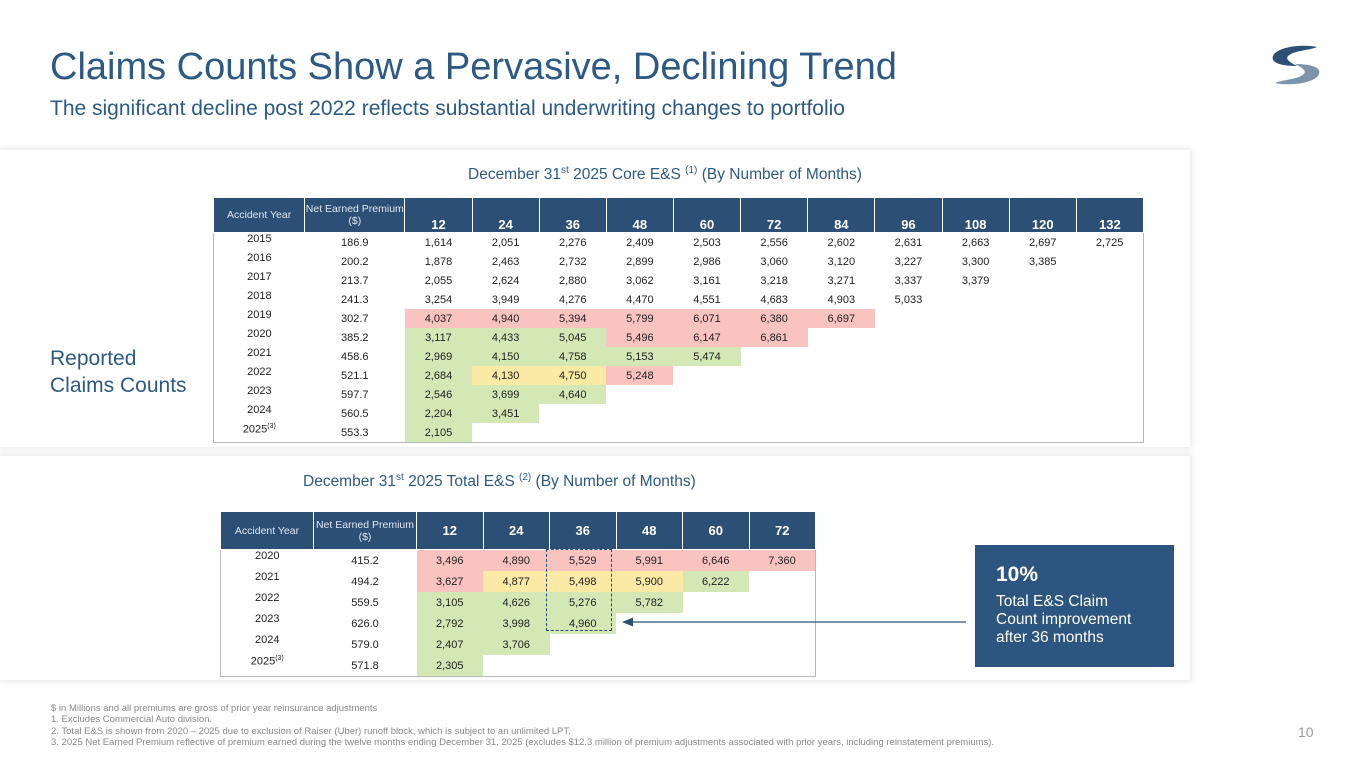 The width and height of the screenshot is (1365, 768). Describe the element at coordinates (715, 560) in the screenshot. I see `claim-count-cell: 6,646` at that location.